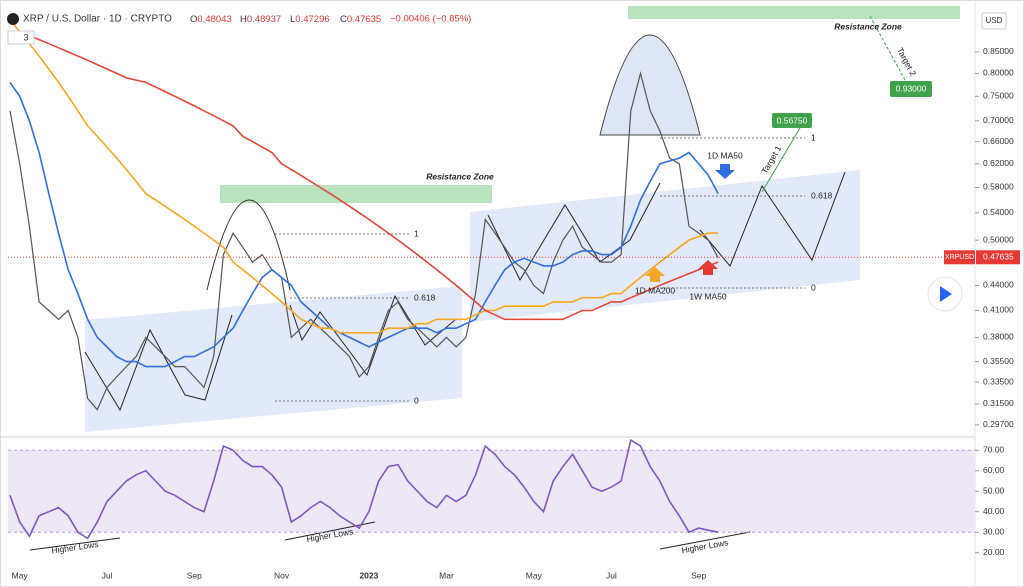  What do you see at coordinates (998, 212) in the screenshot?
I see `y-tick-label: 0.54000` at bounding box center [998, 212].